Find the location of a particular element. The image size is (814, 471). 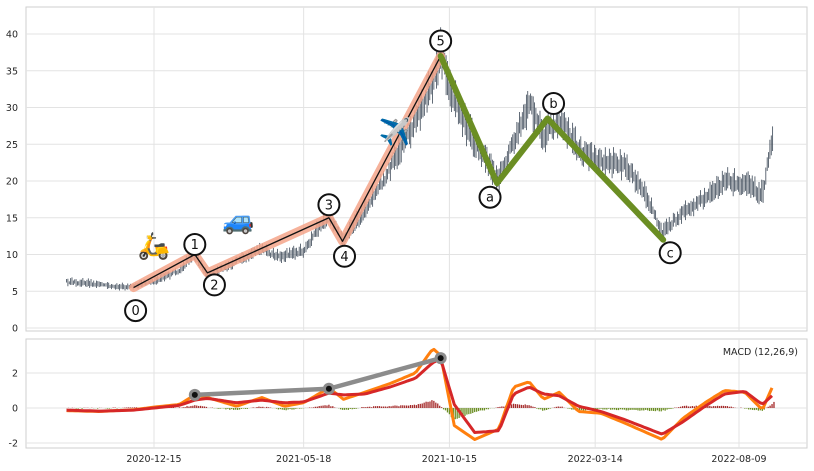

macd-y-tick-label: -2 is located at coordinates (13, 444).